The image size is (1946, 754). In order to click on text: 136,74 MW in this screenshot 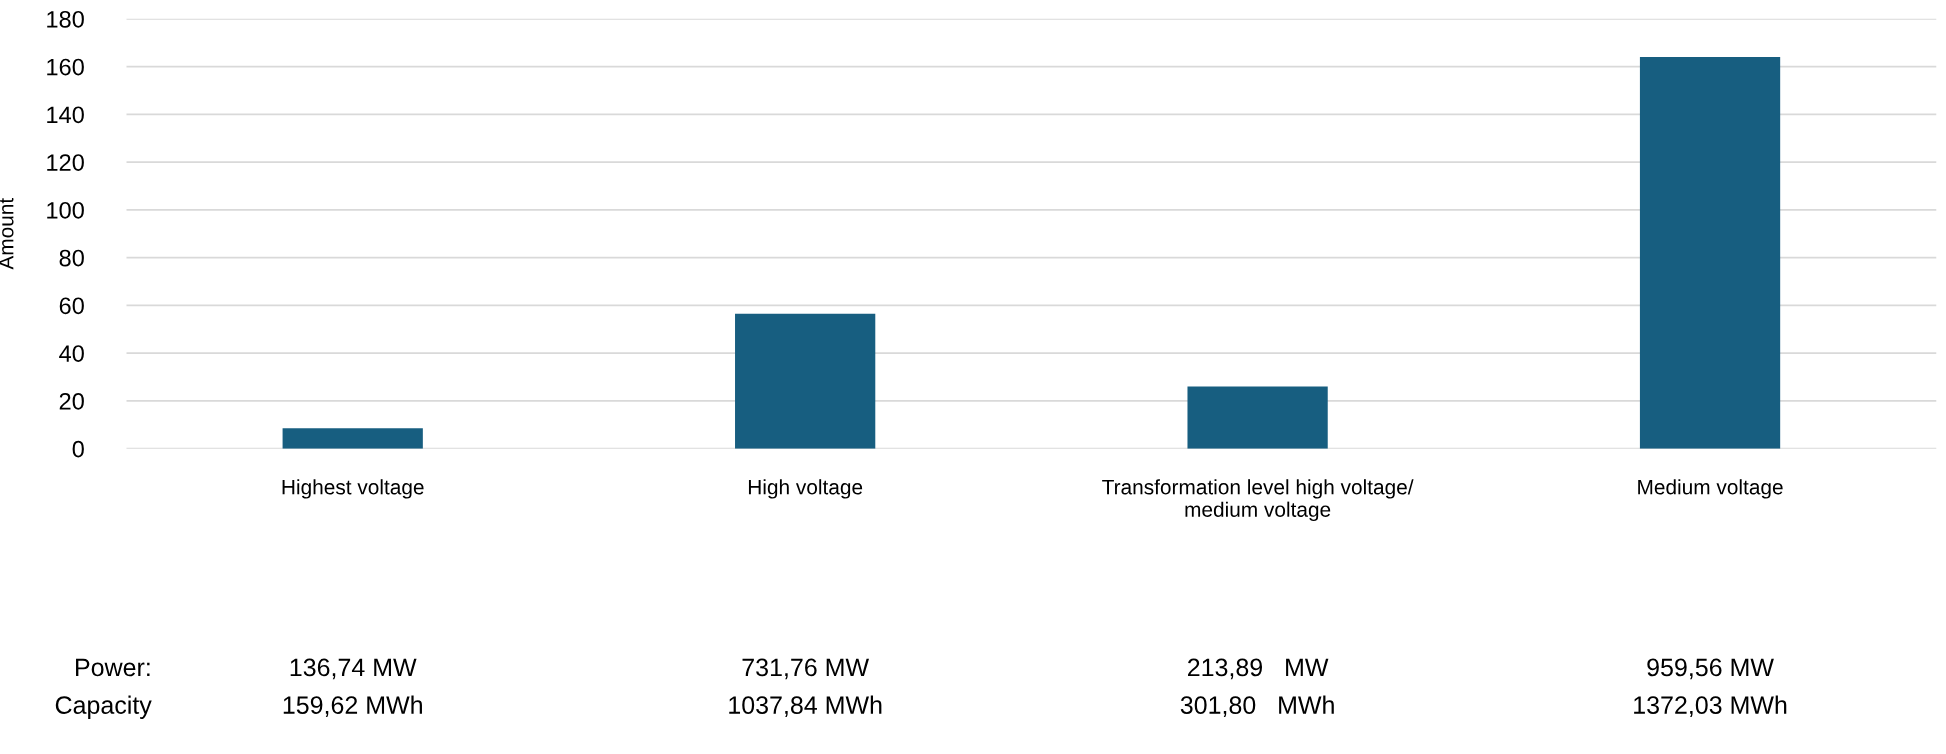, I will do `click(353, 669)`.